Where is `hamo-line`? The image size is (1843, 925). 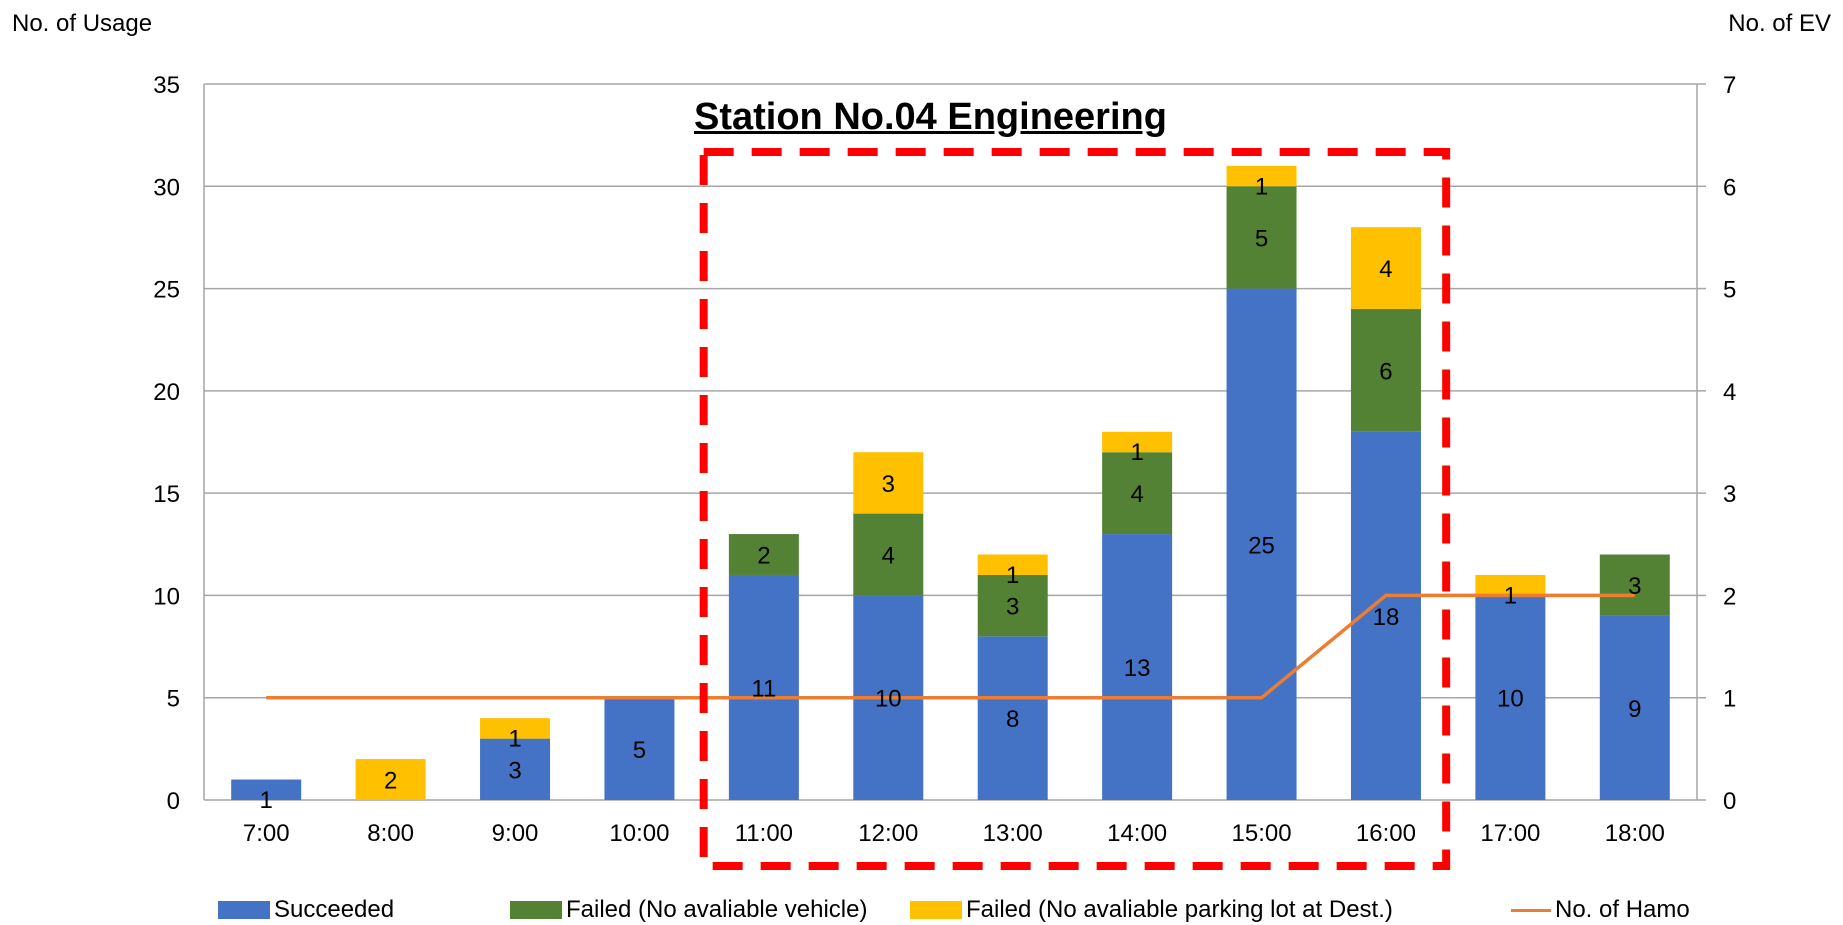
hamo-line is located at coordinates (950, 646).